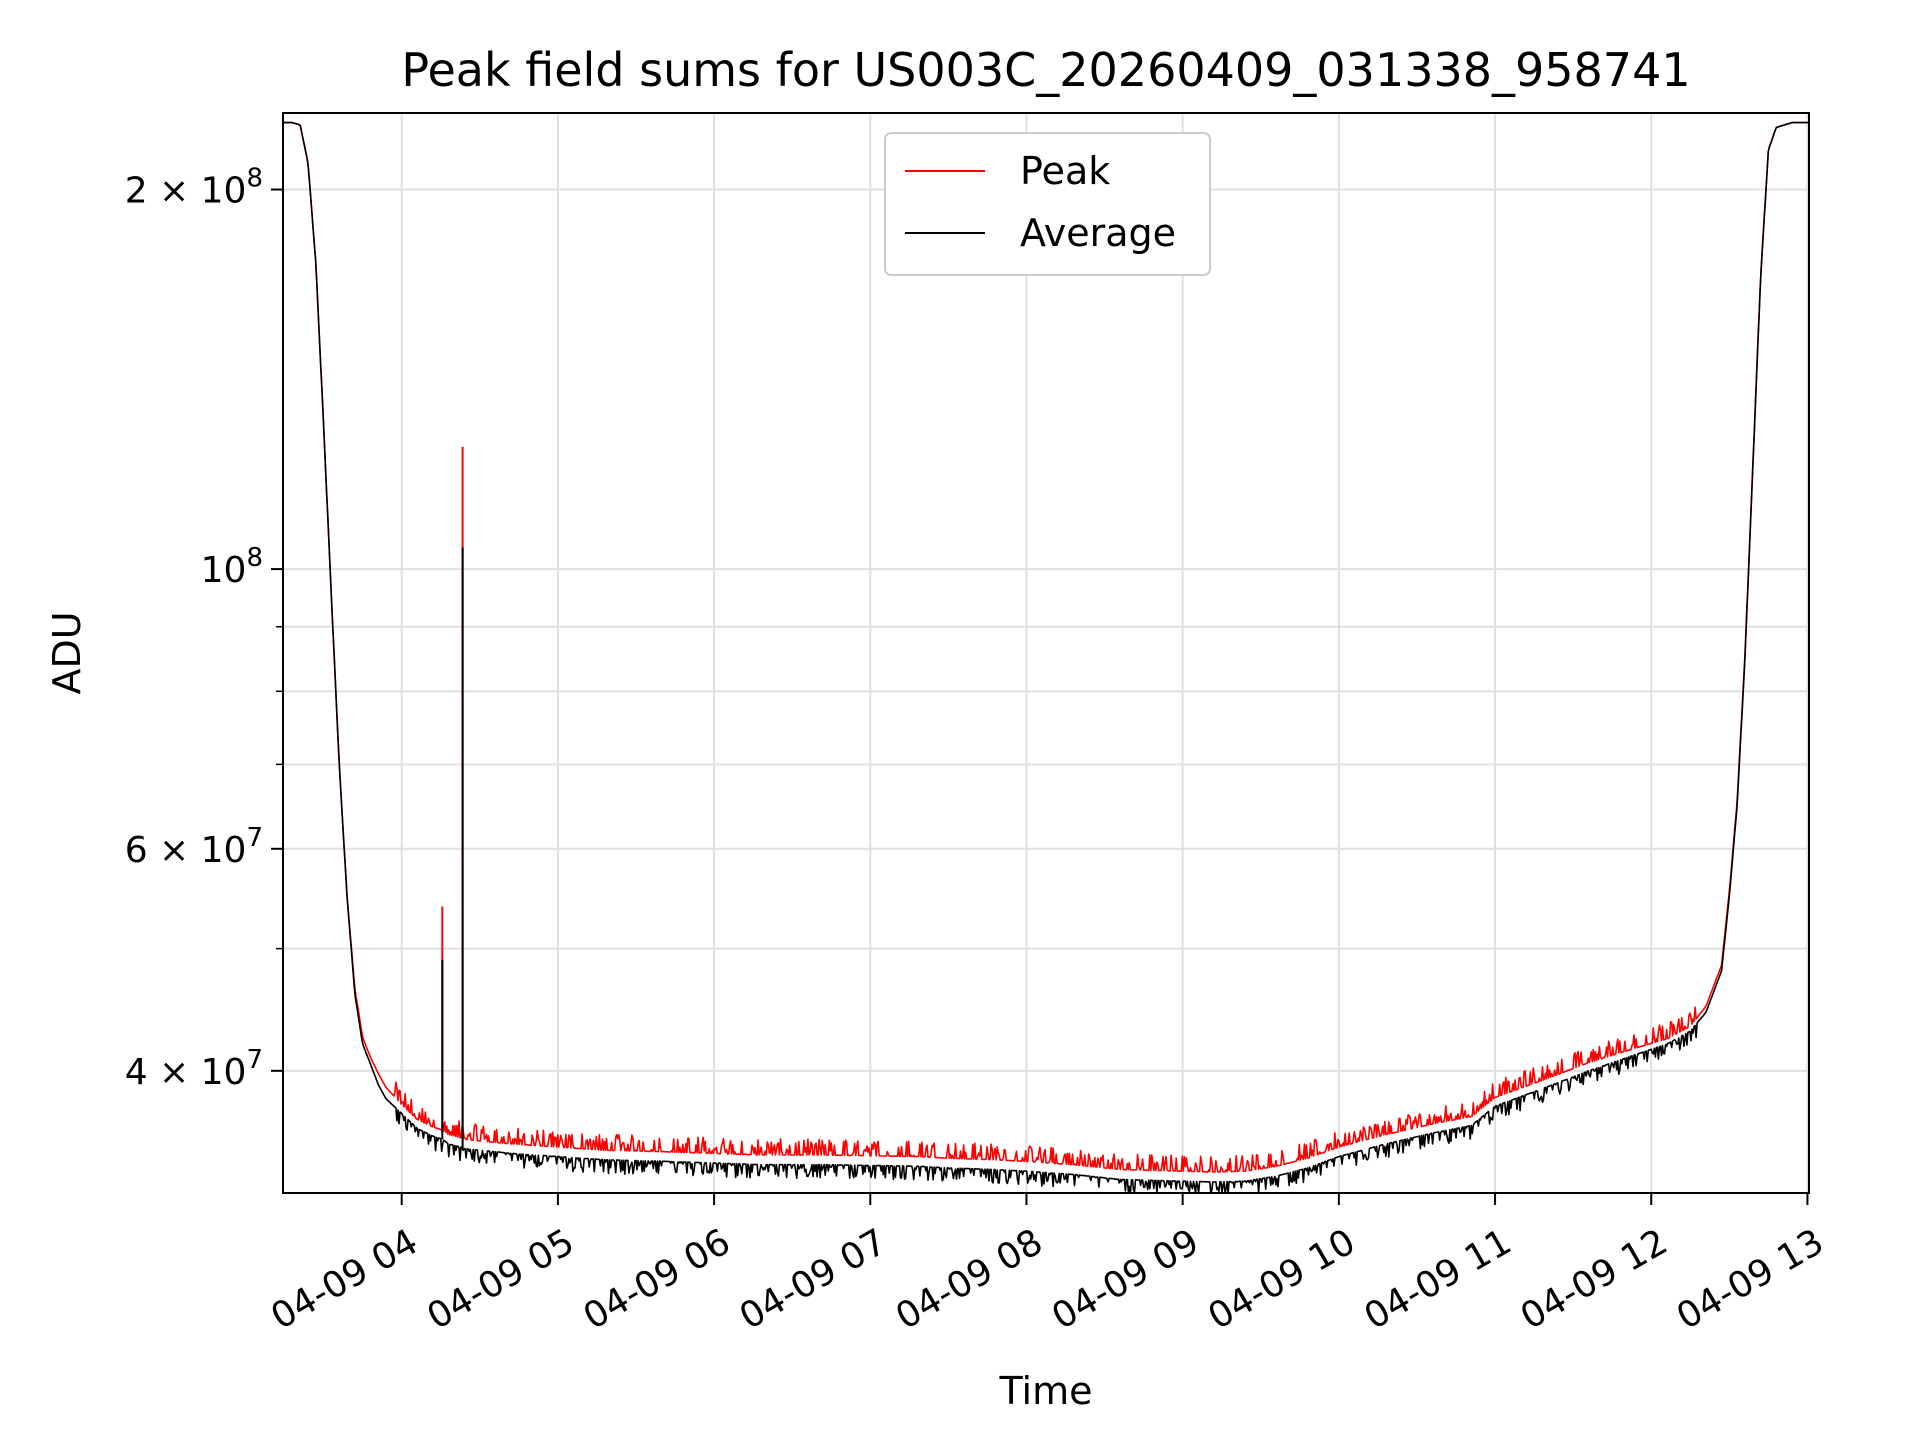 The width and height of the screenshot is (1920, 1445). I want to click on y-tick-label: 4 × 107, so click(194, 1069).